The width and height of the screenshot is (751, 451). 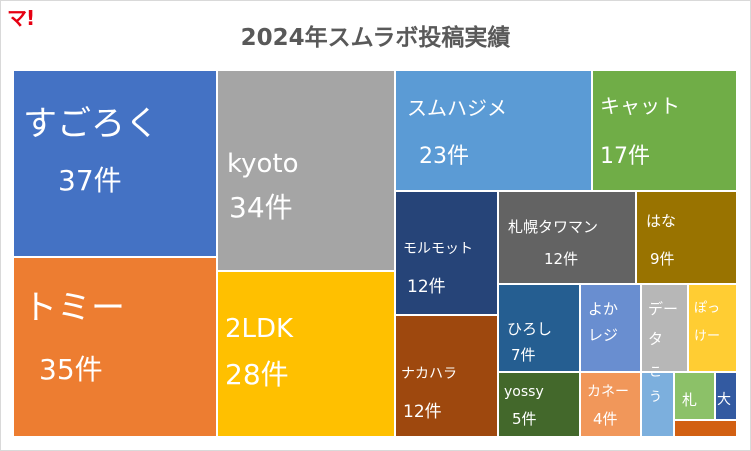 I want to click on treemap-tile-name-part: レジ, so click(x=603, y=335).